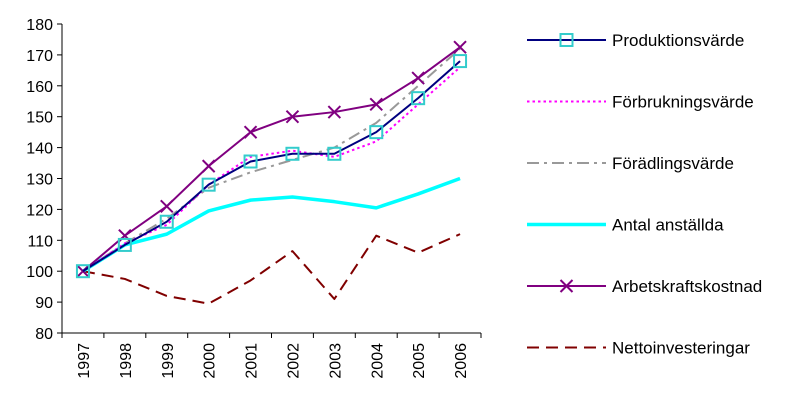 The width and height of the screenshot is (803, 395). What do you see at coordinates (84, 361) in the screenshot?
I see `x-tick-label: 1997` at bounding box center [84, 361].